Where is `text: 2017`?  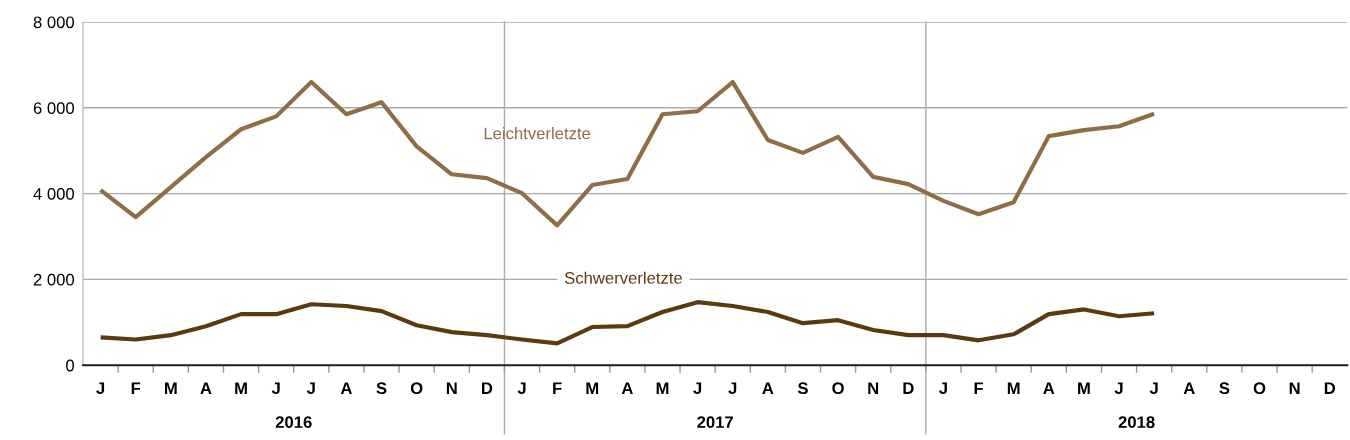 text: 2017 is located at coordinates (715, 422).